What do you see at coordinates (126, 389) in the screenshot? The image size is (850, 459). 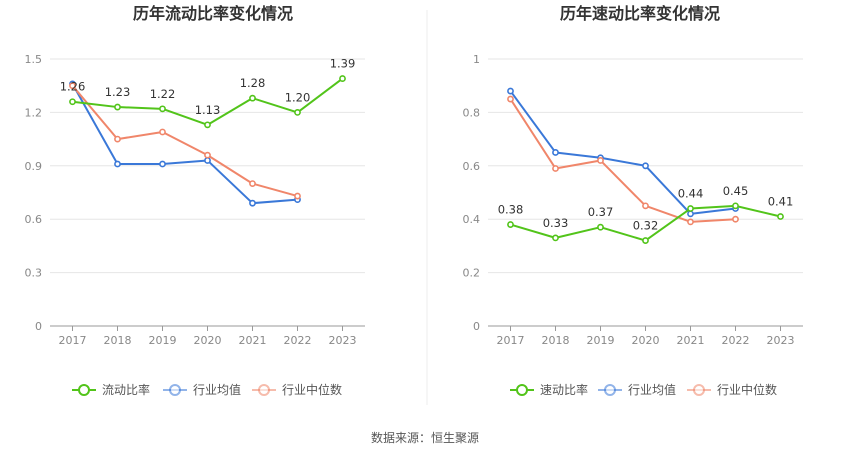 I see `legend-label: 流动比率` at bounding box center [126, 389].